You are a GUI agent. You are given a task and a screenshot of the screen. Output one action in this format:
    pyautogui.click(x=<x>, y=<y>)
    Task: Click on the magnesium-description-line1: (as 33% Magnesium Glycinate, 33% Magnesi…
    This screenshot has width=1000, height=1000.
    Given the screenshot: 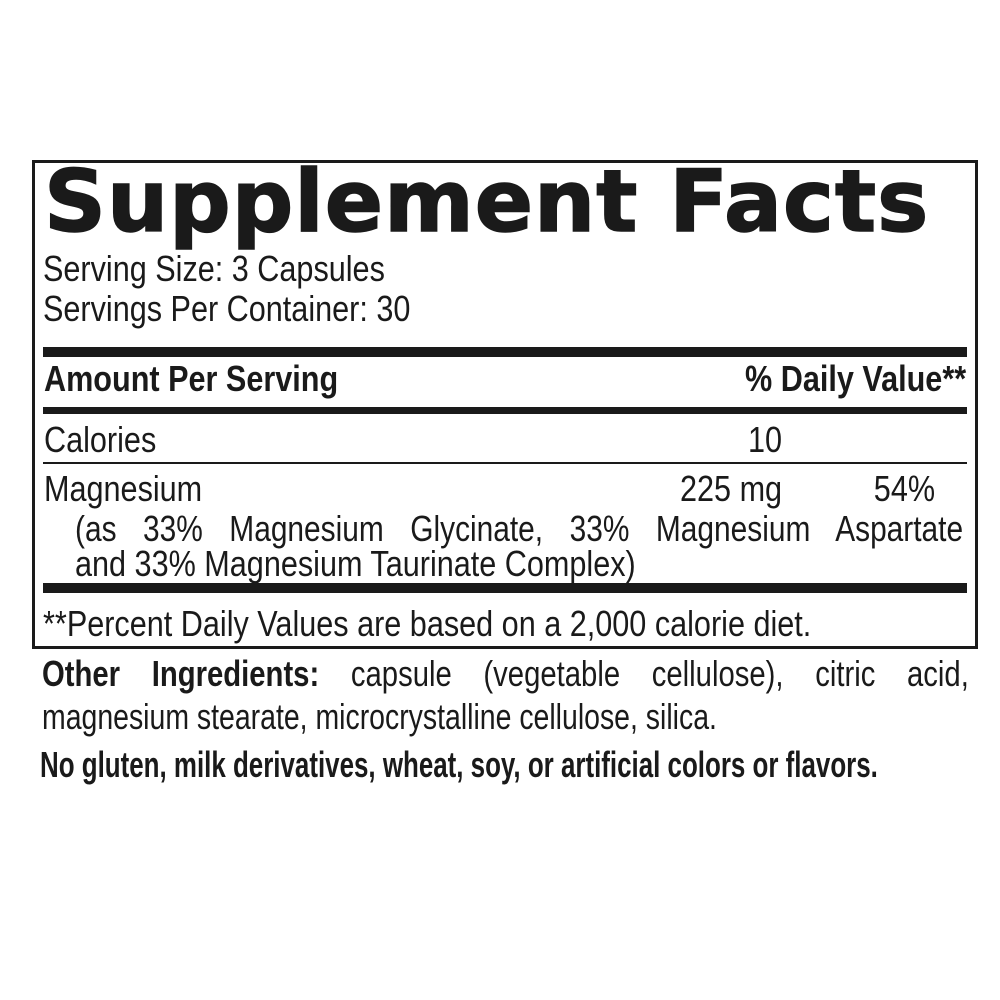 What is the action you would take?
    pyautogui.click(x=519, y=531)
    